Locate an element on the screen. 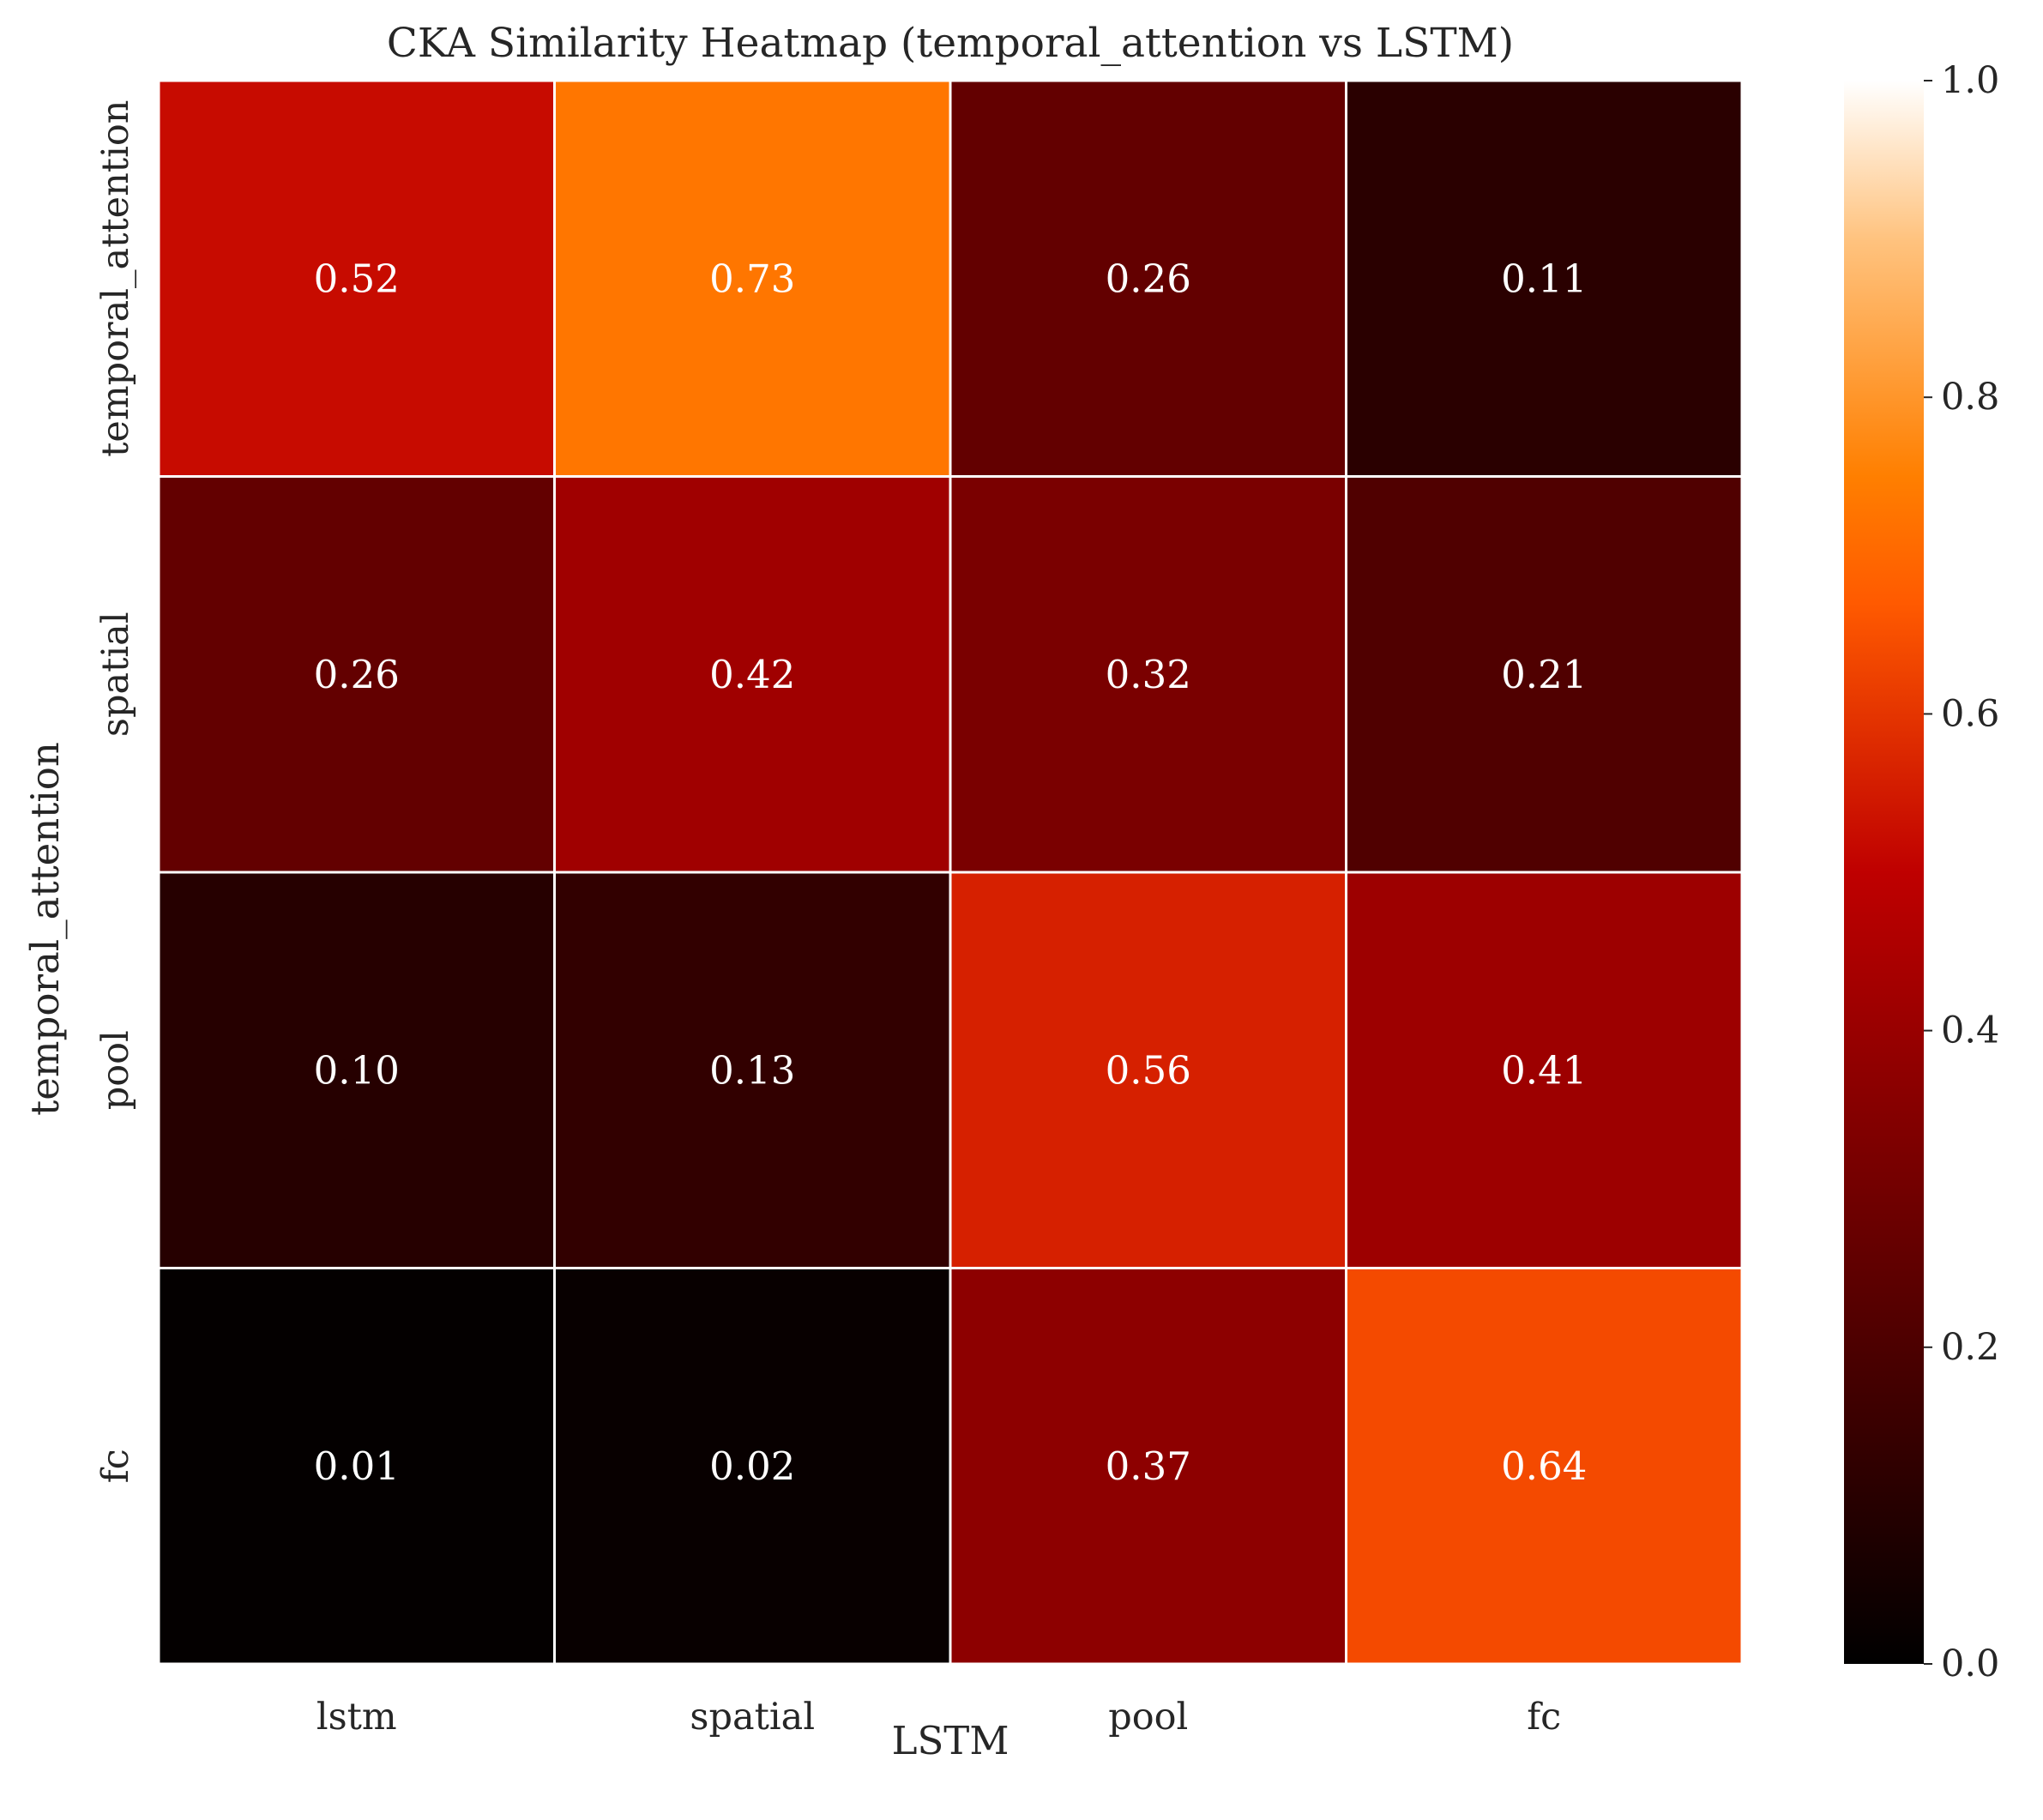 The image size is (2043, 1820). cell-value-label: 0.41 is located at coordinates (1544, 1070).